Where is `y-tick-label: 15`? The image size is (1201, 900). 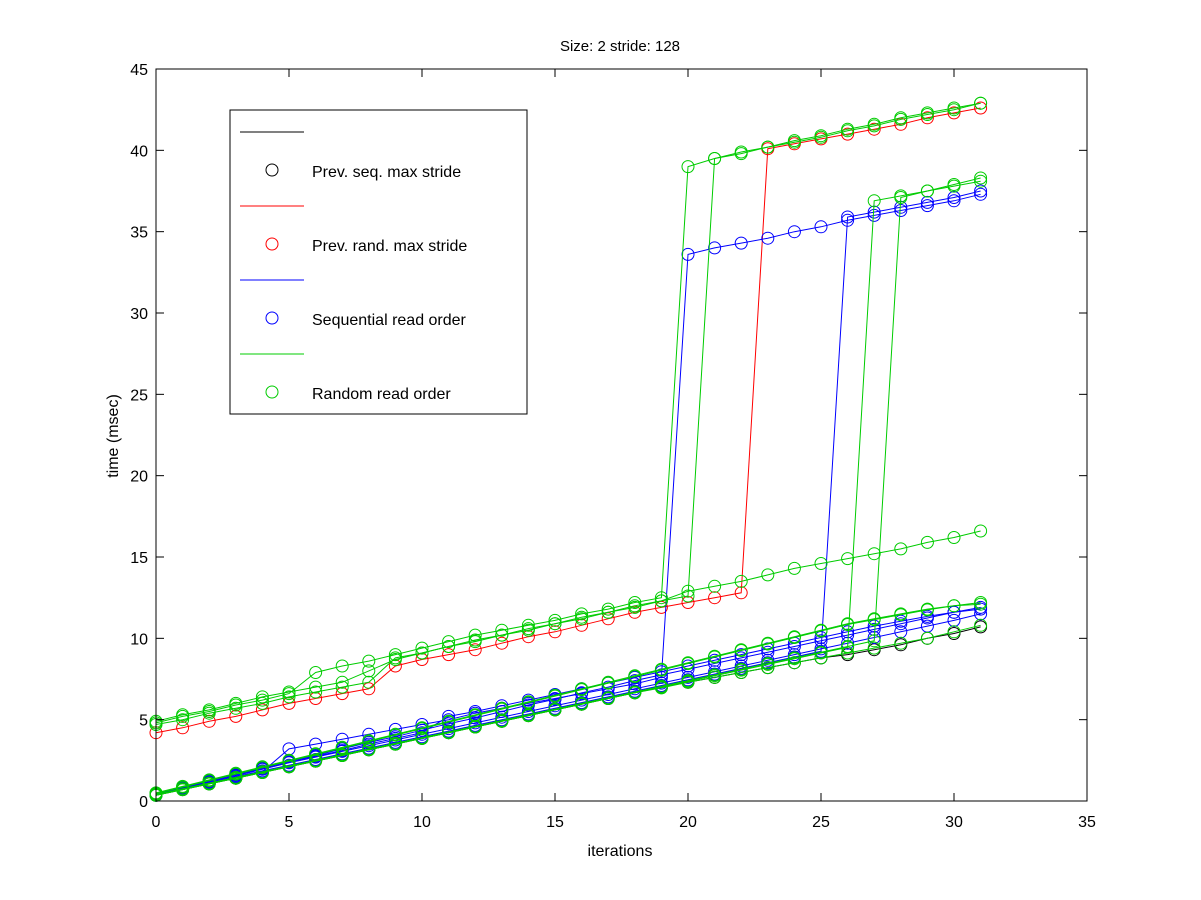 y-tick-label: 15 is located at coordinates (139, 558).